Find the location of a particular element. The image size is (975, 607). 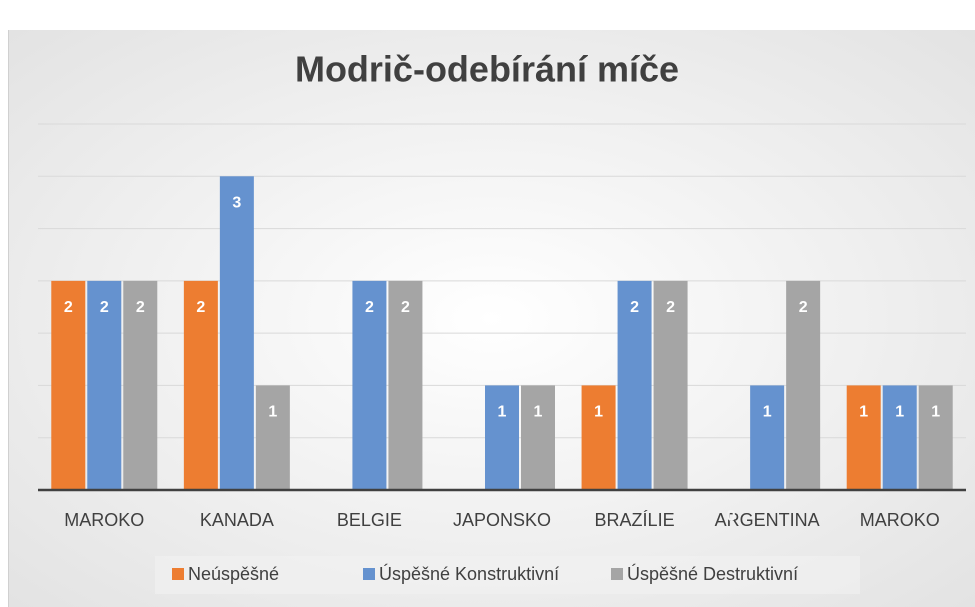

data-label: 3 is located at coordinates (236, 203).